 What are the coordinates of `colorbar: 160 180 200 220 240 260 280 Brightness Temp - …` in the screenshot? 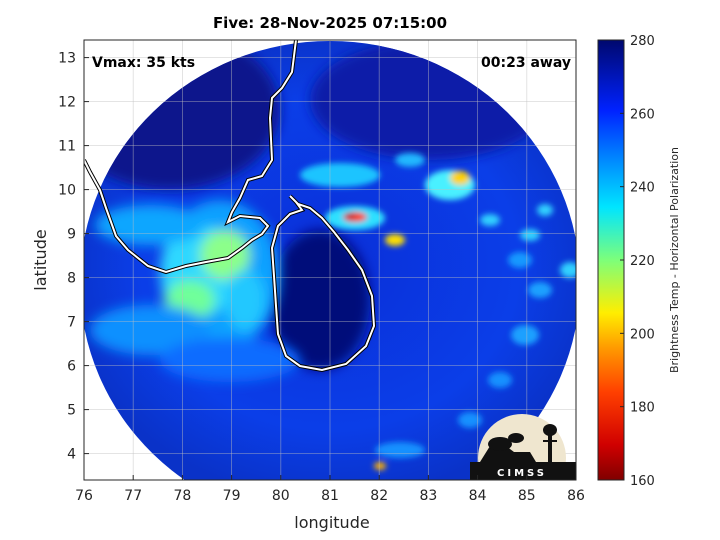 It's located at (639, 261).